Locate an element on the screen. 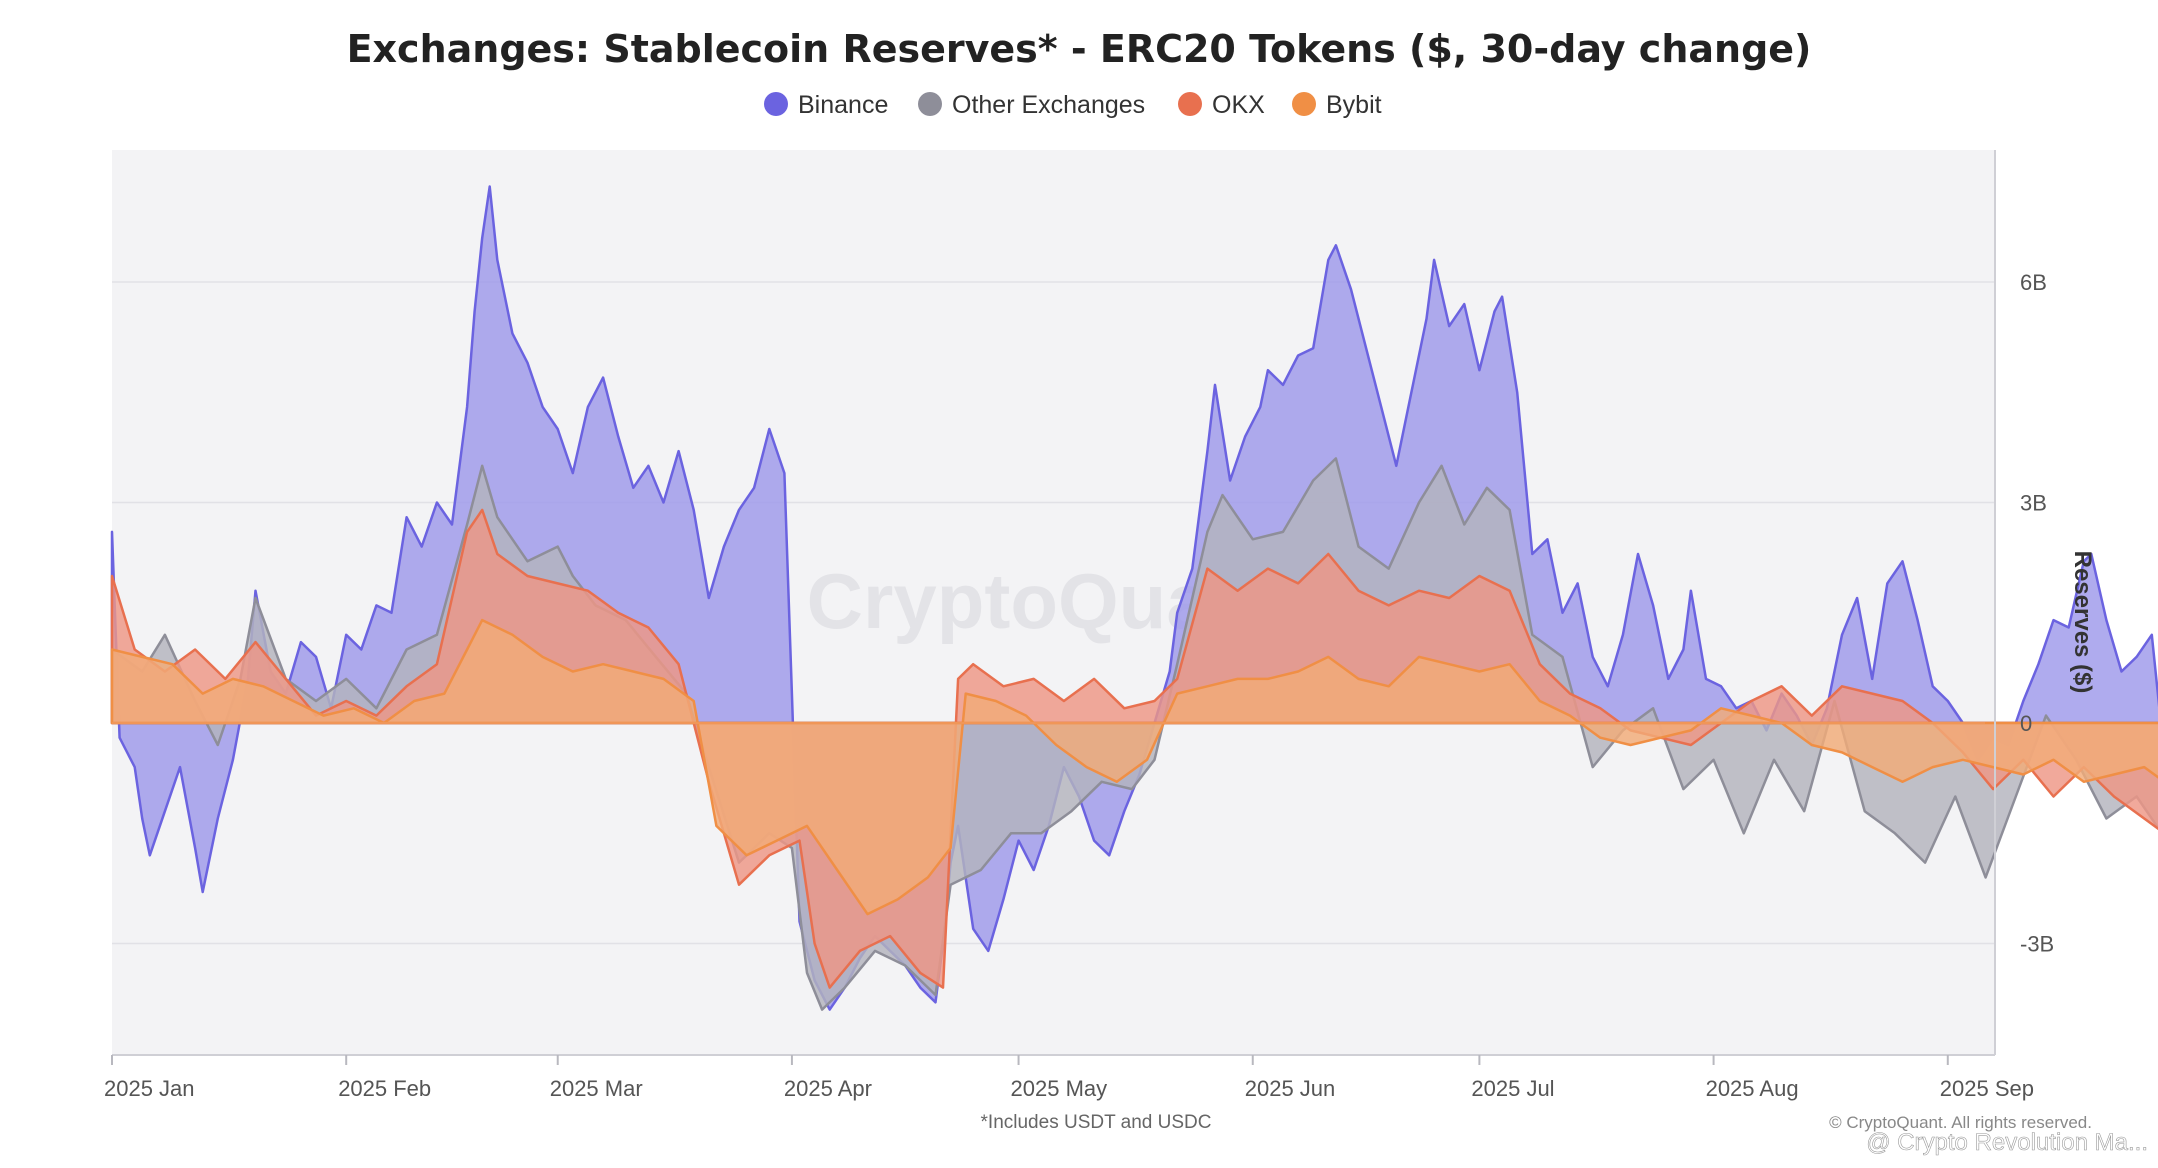  legend-label: Binance is located at coordinates (843, 105).